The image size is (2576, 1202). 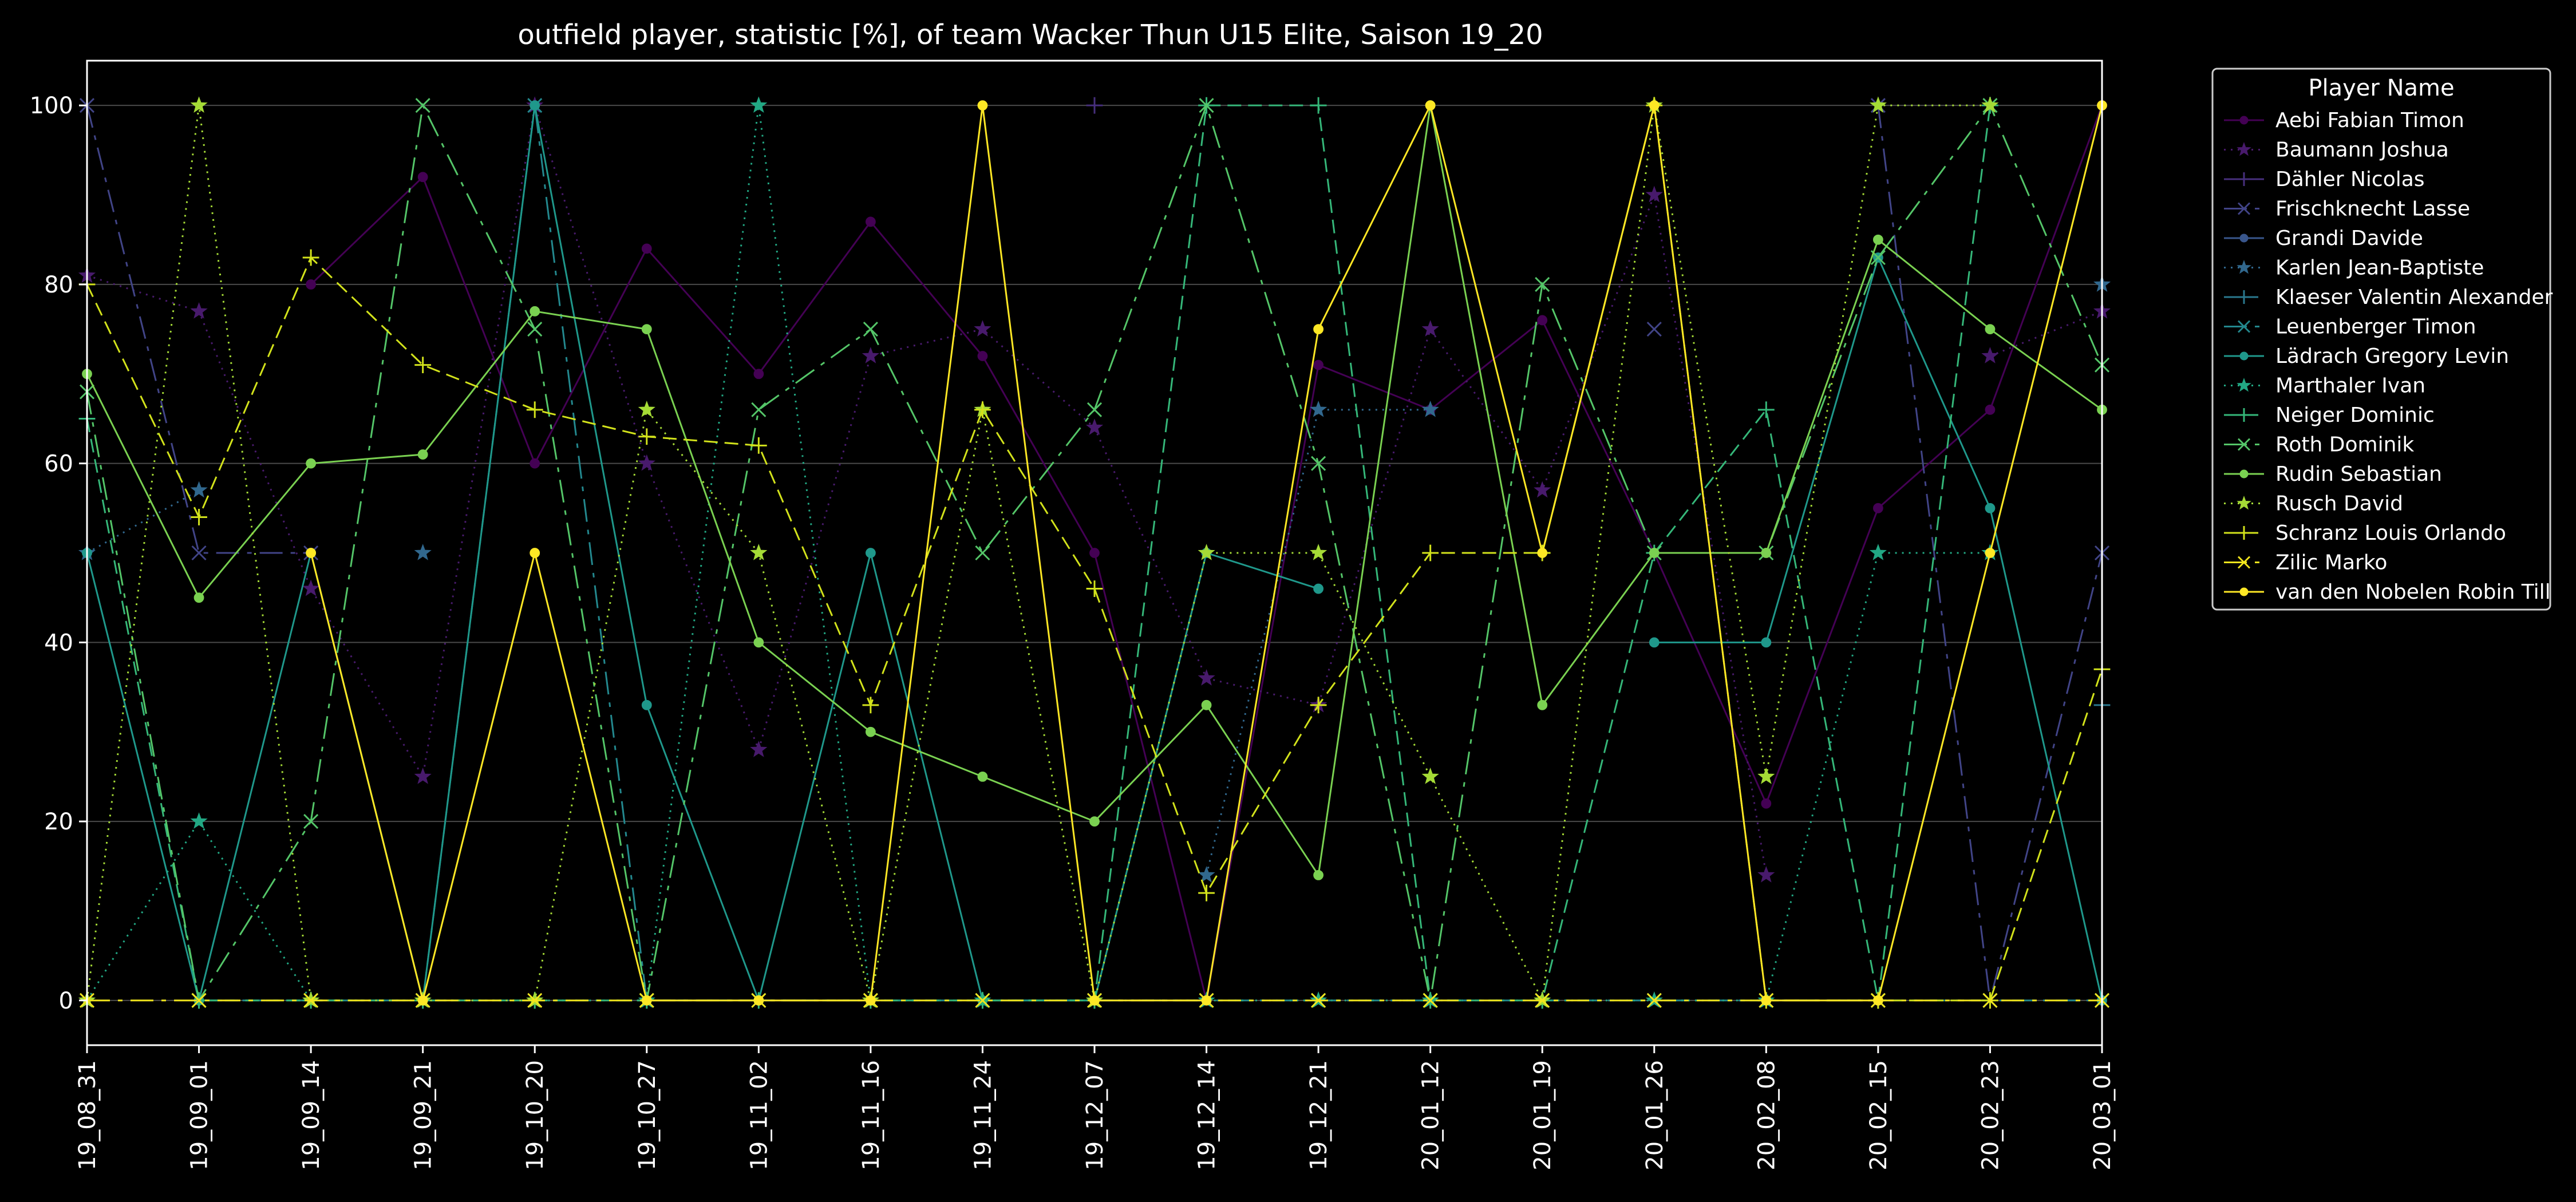 I want to click on y-tick-label: 40, so click(x=58, y=643).